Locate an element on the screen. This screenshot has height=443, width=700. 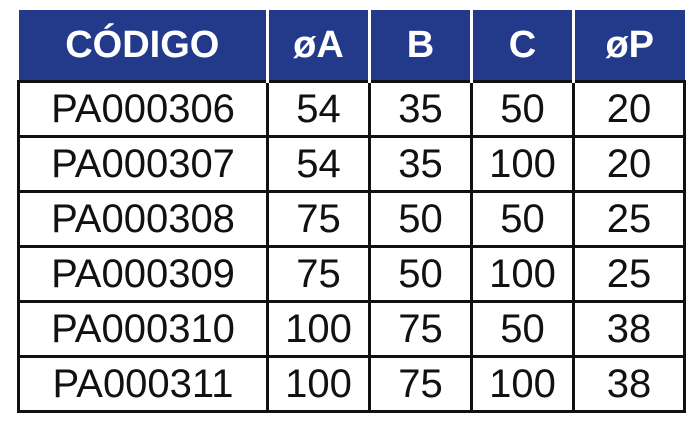
cell-codigo: PA000306 is located at coordinates (143, 109).